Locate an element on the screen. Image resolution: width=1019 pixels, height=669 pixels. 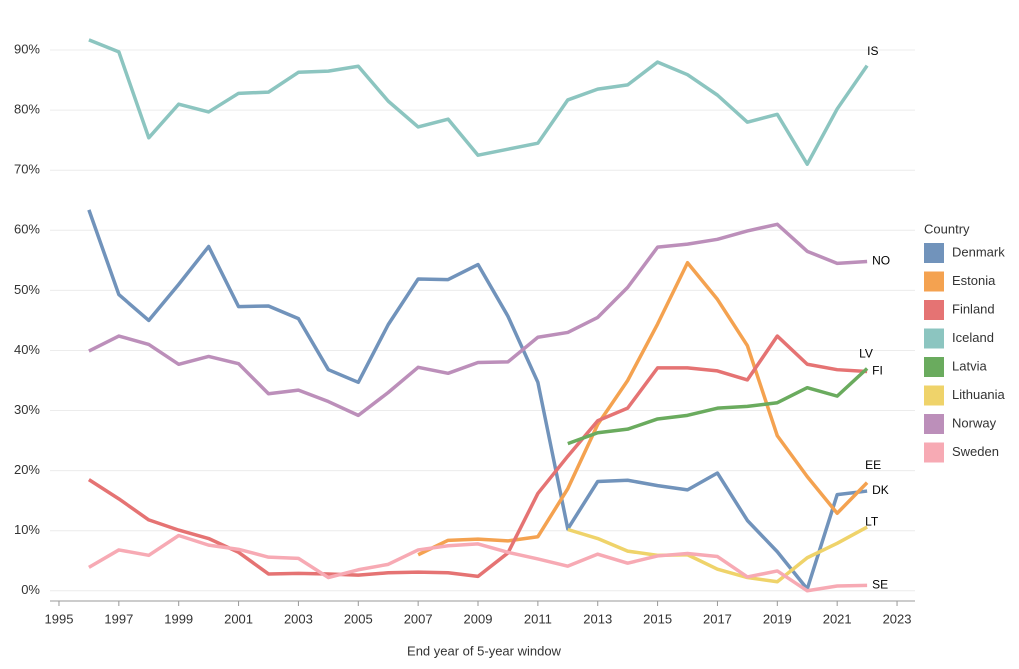
y-tick-label: 10% is located at coordinates (27, 529).